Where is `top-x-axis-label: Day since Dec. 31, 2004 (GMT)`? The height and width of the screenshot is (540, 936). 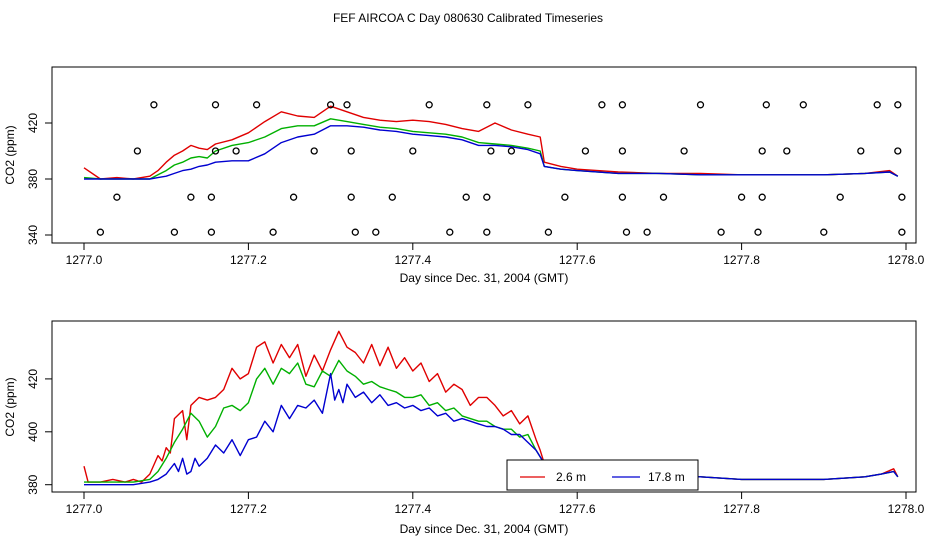
top-x-axis-label: Day since Dec. 31, 2004 (GMT) is located at coordinates (484, 278).